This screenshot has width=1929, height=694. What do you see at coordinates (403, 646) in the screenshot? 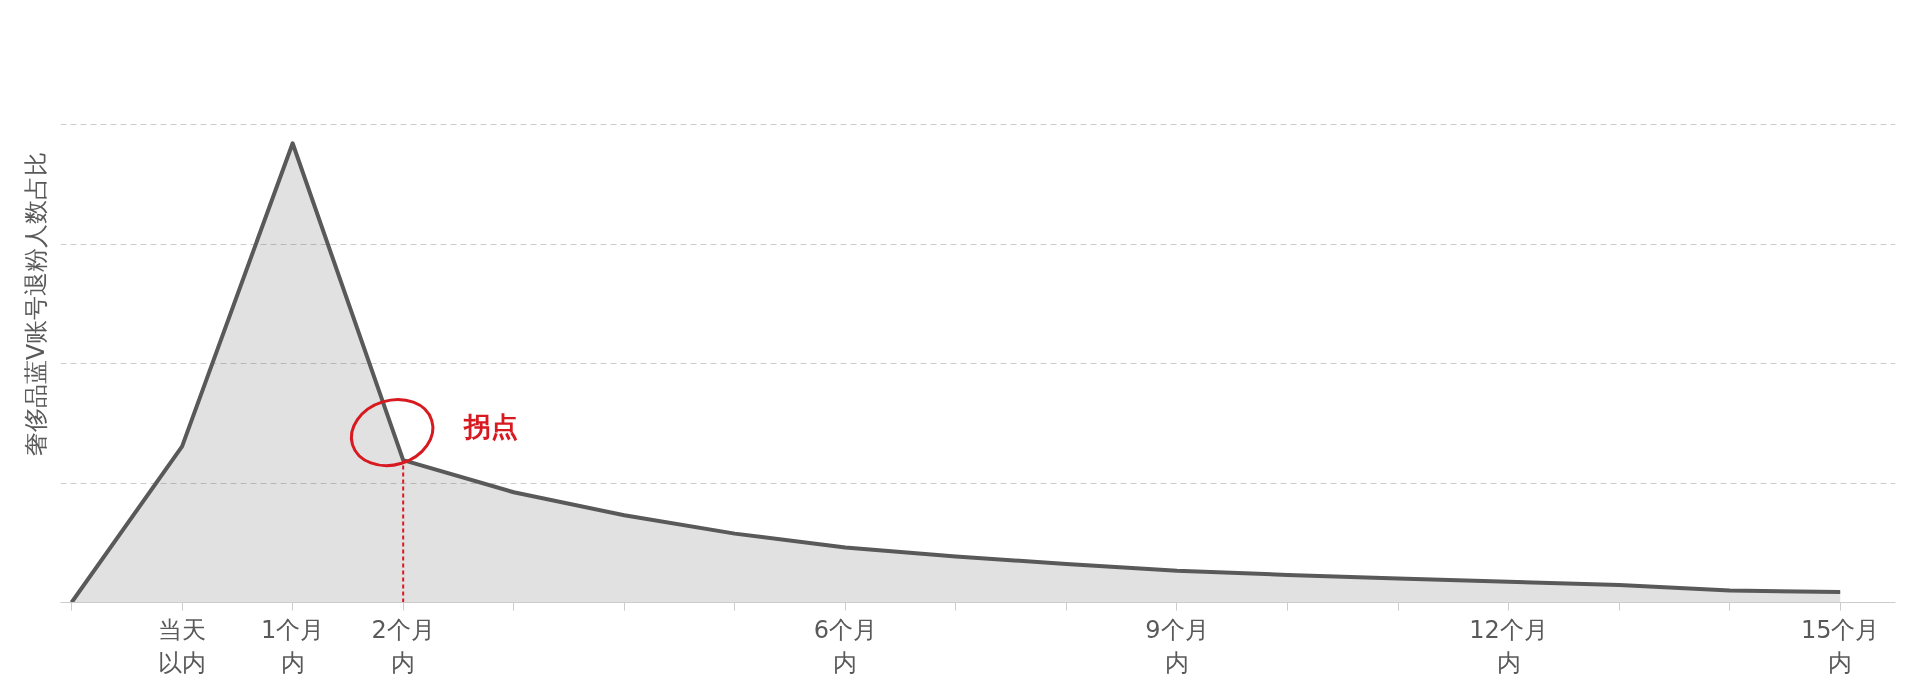
I see `x-tick-label: 2个月内` at bounding box center [403, 646].